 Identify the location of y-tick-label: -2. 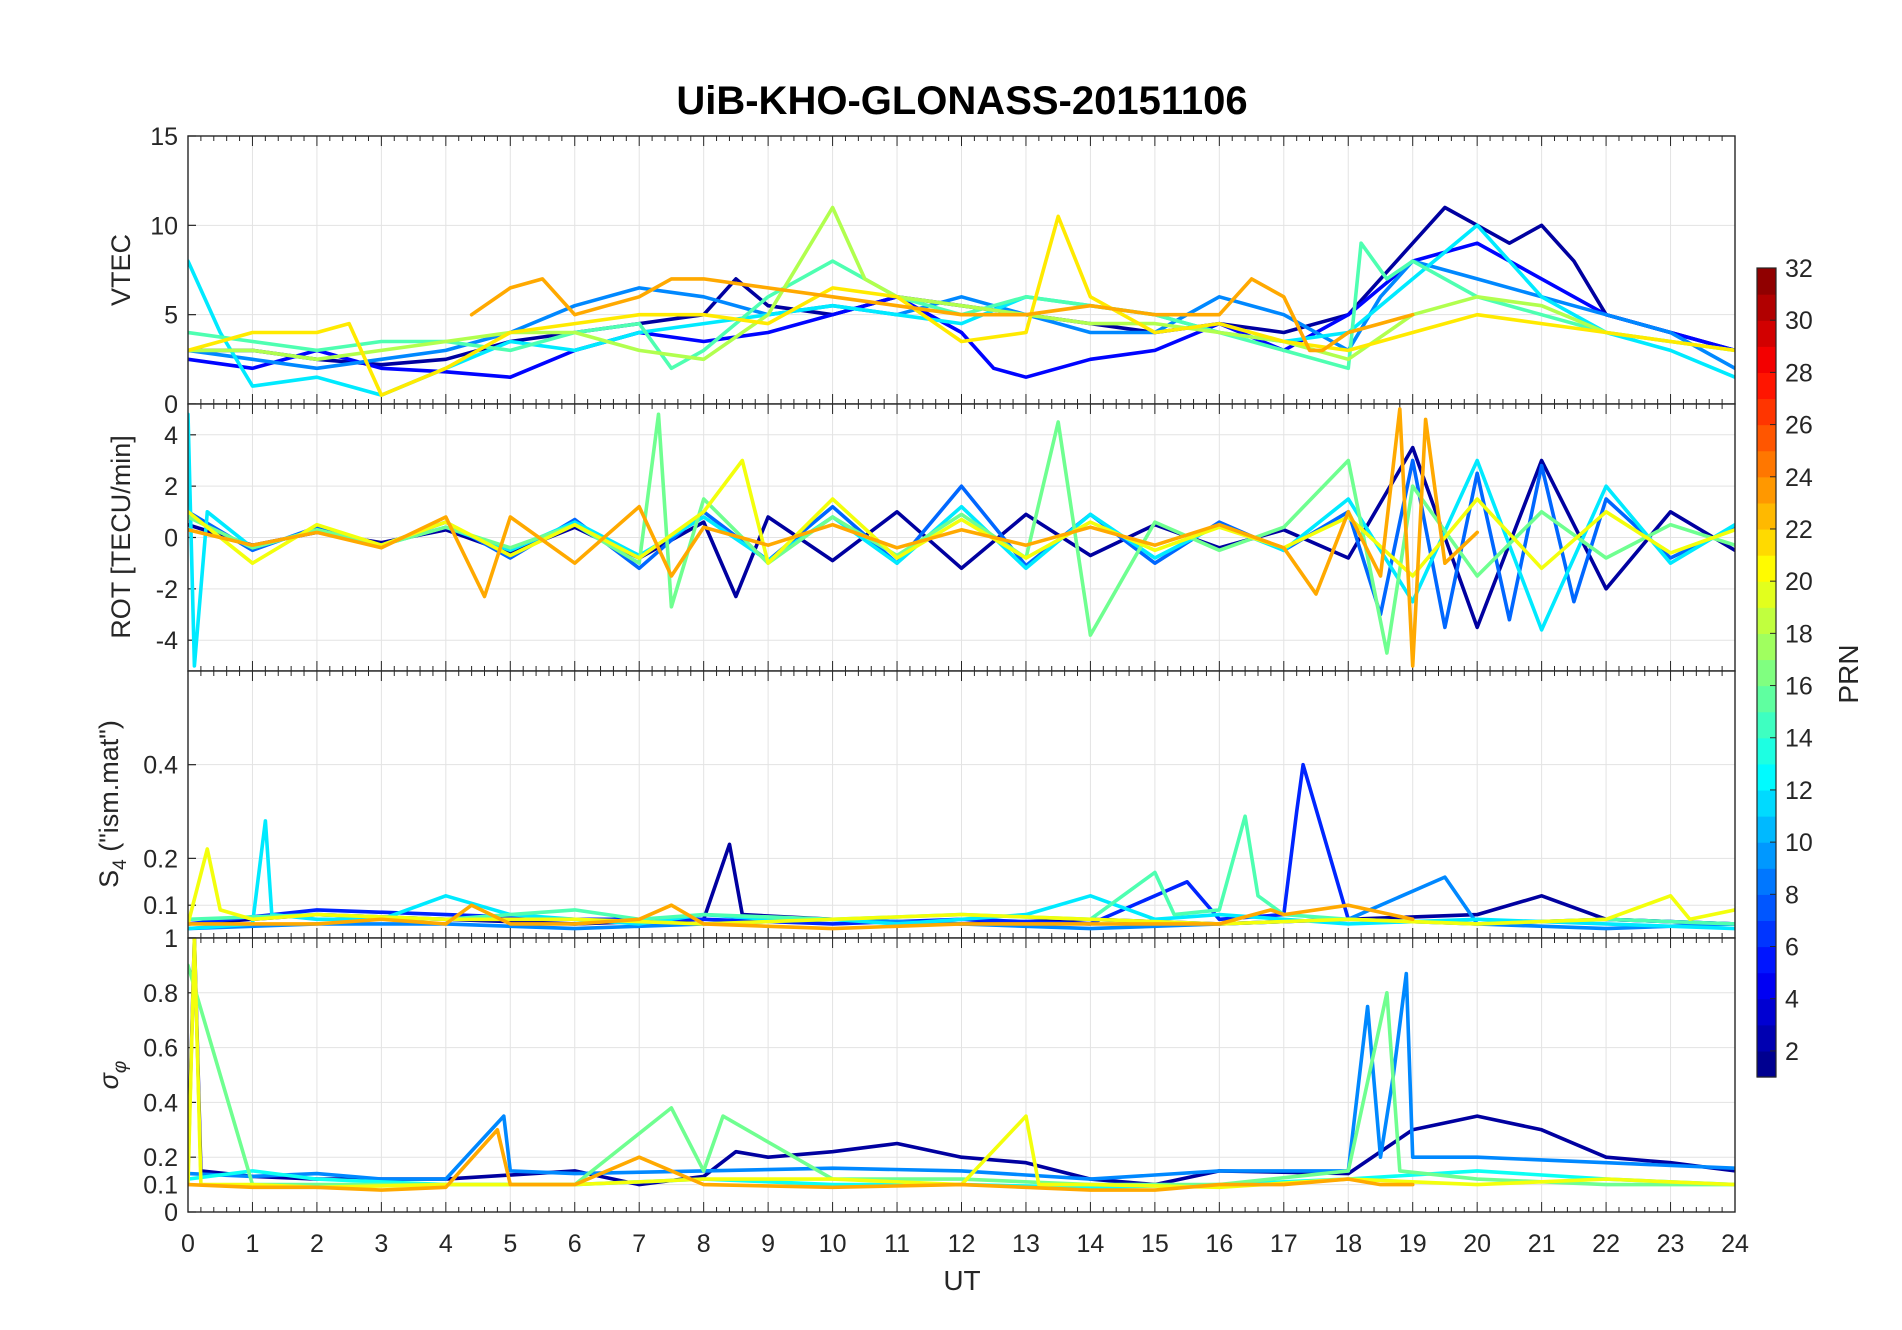
(167, 590).